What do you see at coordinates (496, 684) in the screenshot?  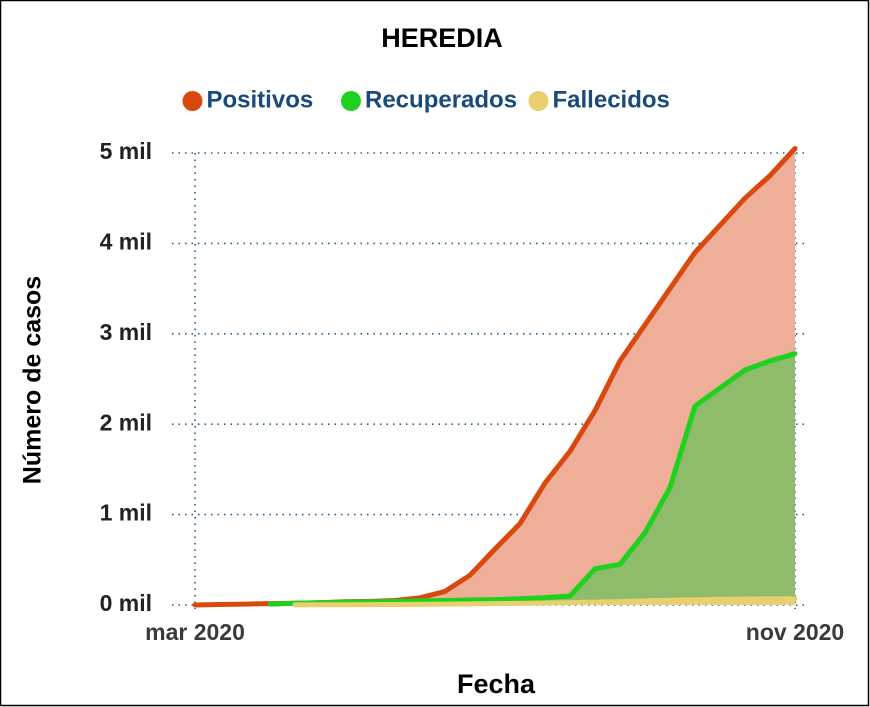 I see `x-axis-title: Fecha` at bounding box center [496, 684].